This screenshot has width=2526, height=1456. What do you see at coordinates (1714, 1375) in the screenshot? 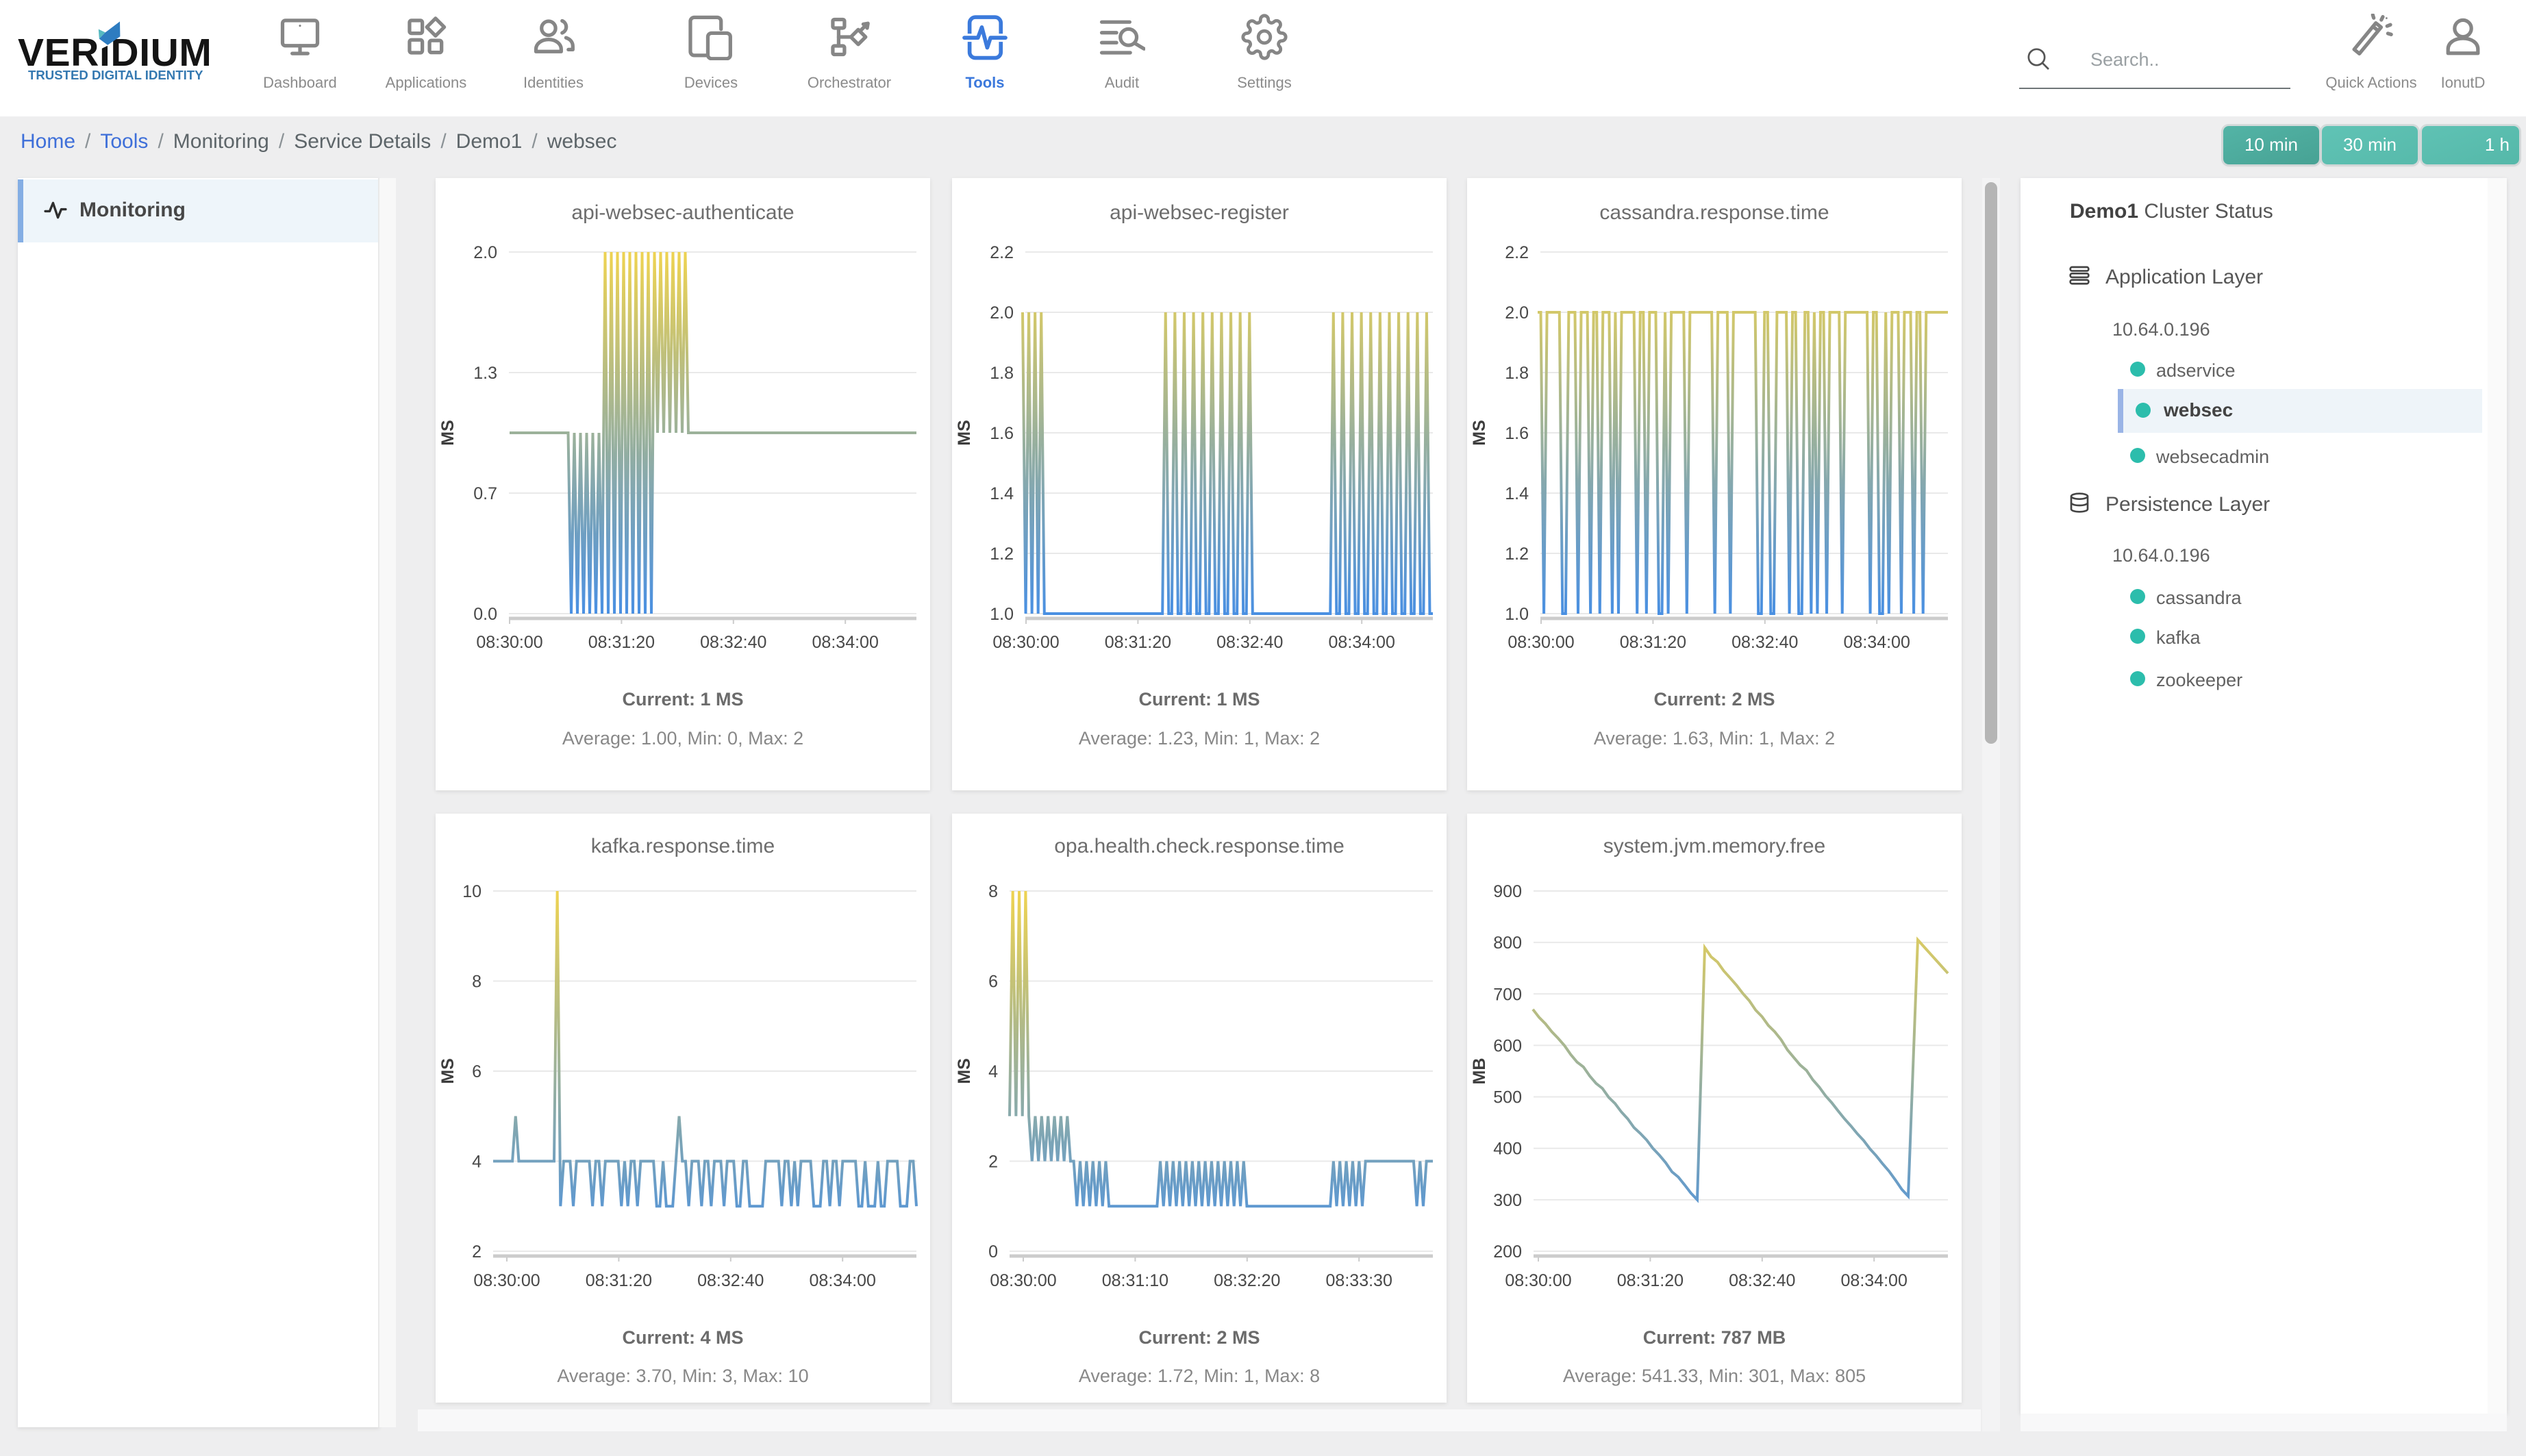
I see `svg-text:Average: 541.33, Min: 301, Max: Average: 541.33, Min: 301, Max: 805` at bounding box center [1714, 1375].